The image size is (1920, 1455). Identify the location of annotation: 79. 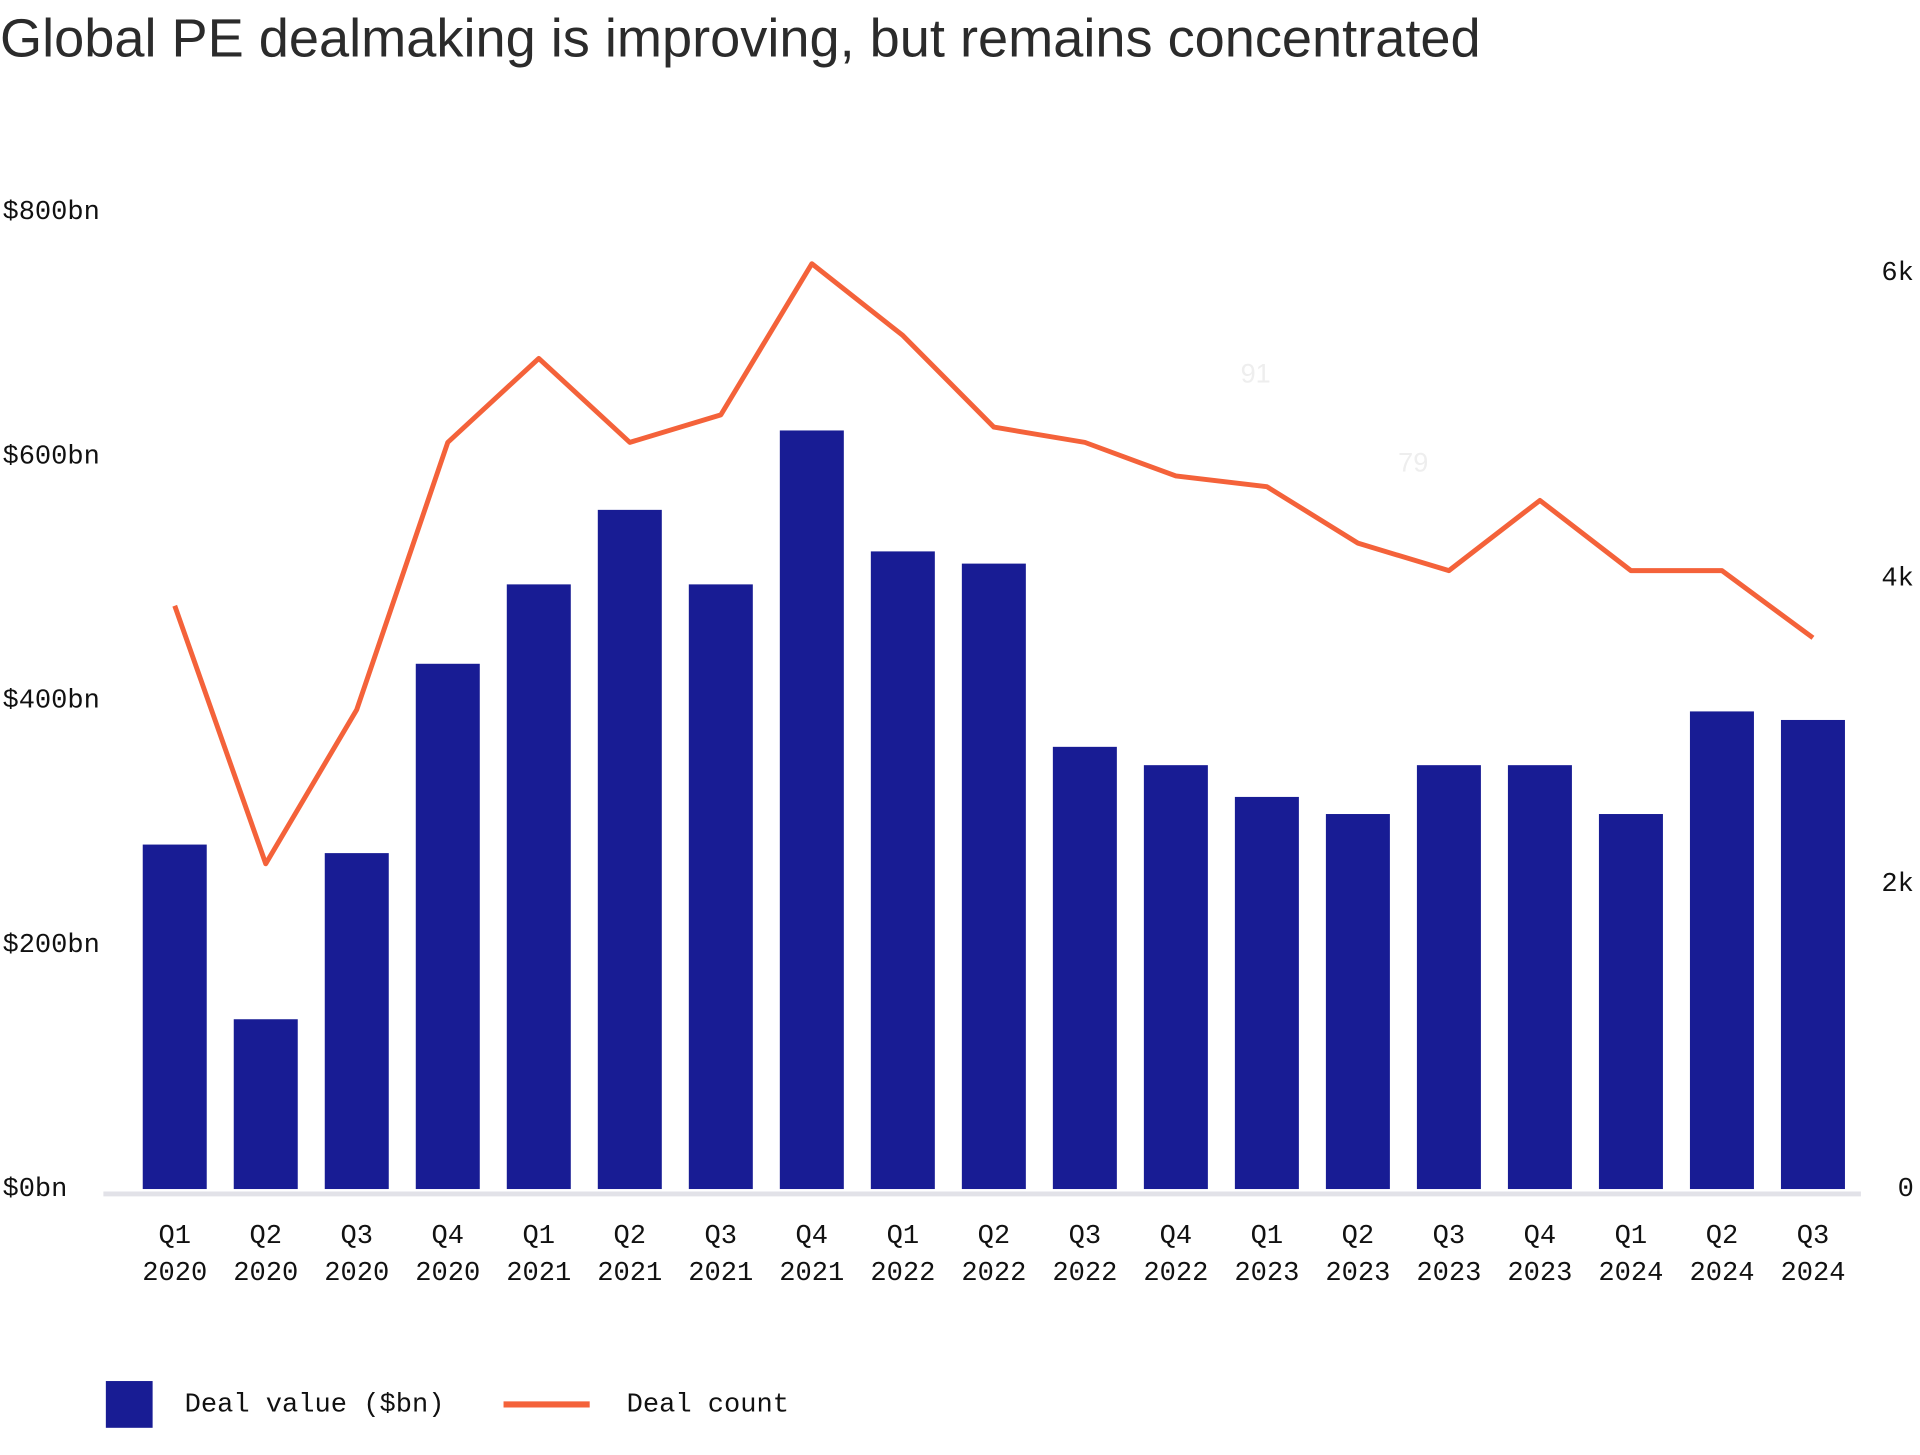
(1413, 461).